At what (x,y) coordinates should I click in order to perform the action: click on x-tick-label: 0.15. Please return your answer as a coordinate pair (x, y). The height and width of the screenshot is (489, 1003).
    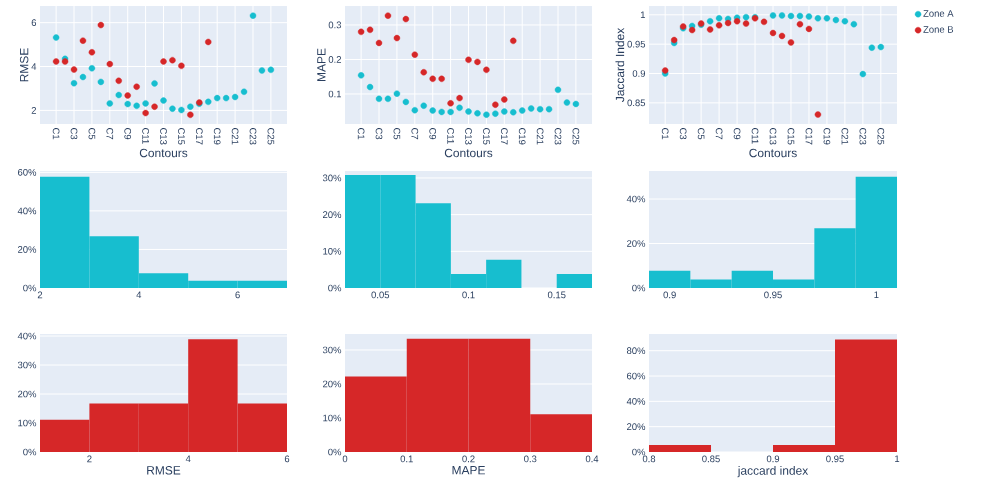
    Looking at the image, I should click on (556, 295).